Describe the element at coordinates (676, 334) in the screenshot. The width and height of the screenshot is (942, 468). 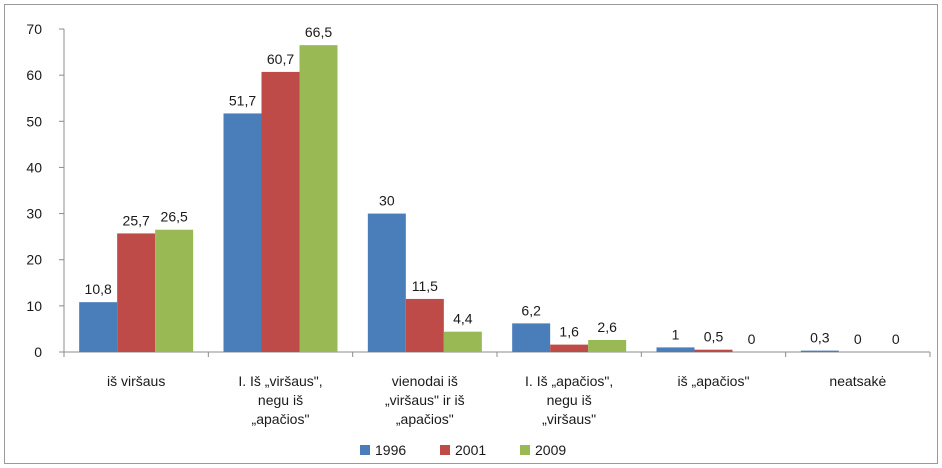
I see `data-label-1996-cat-5: 1` at that location.